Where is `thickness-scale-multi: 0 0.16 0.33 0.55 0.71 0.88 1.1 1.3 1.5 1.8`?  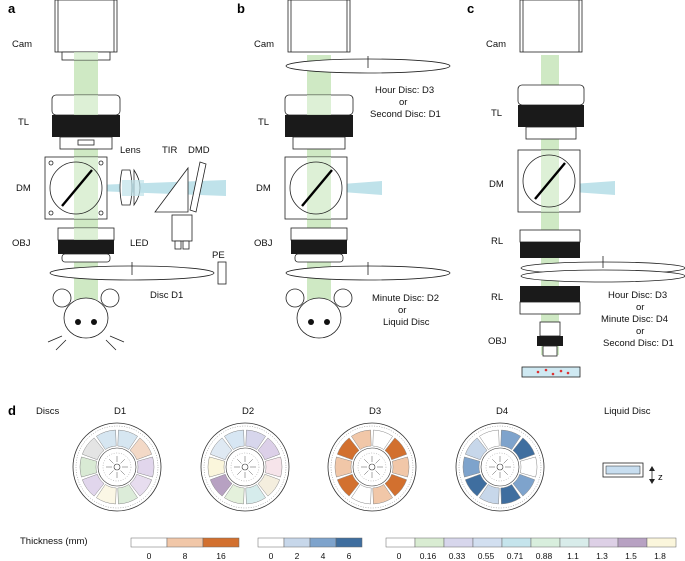
thickness-scale-multi: 0 0.16 0.33 0.55 0.71 0.88 1.1 1.3 1.5 1.8 is located at coordinates (531, 549).